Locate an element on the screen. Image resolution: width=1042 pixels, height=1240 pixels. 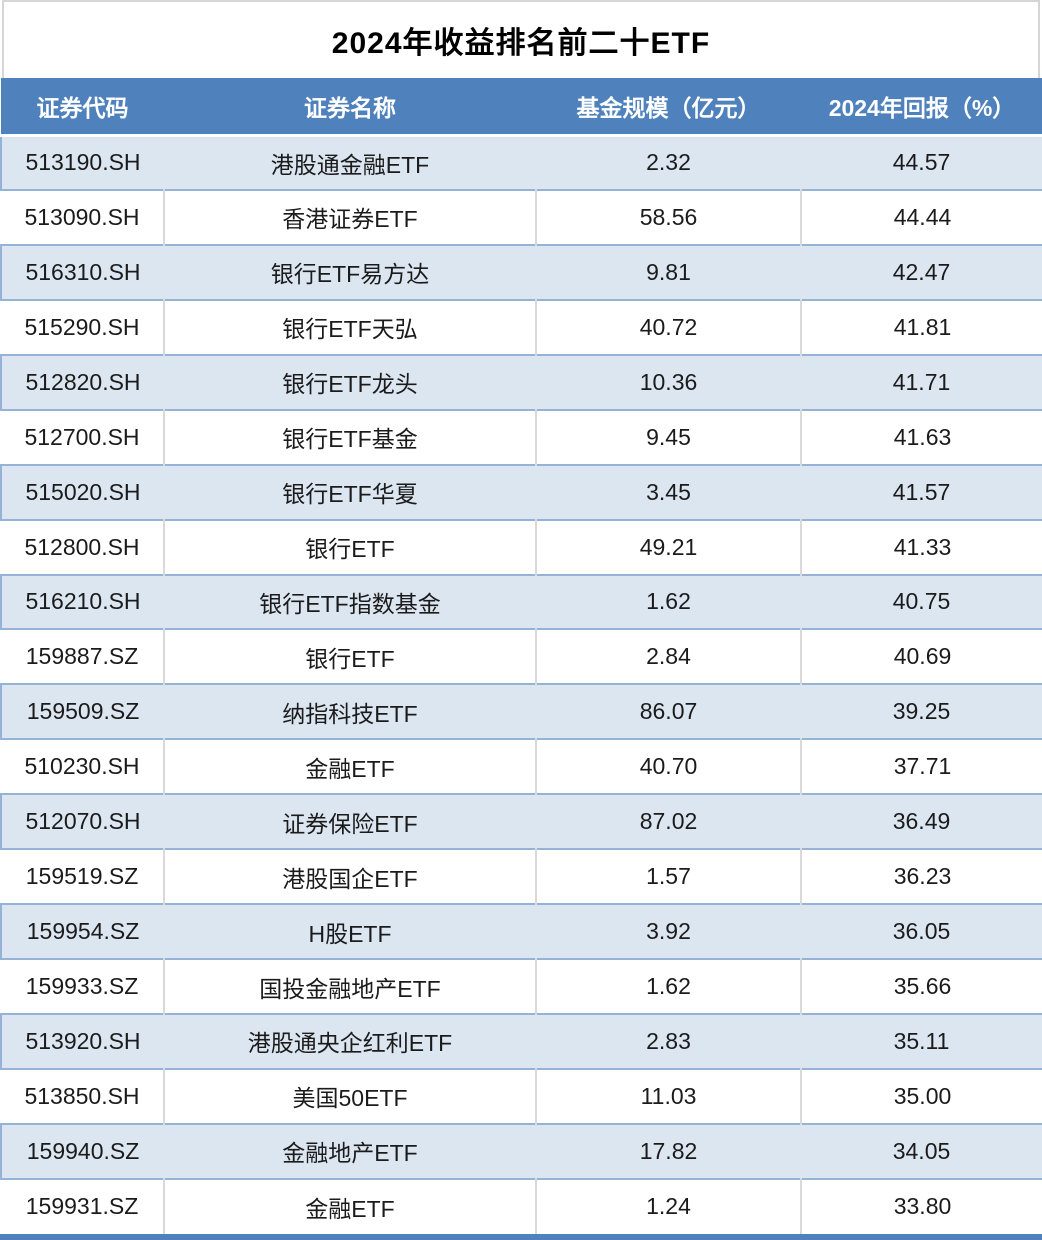
cell-size: 11.03 is located at coordinates (668, 1096).